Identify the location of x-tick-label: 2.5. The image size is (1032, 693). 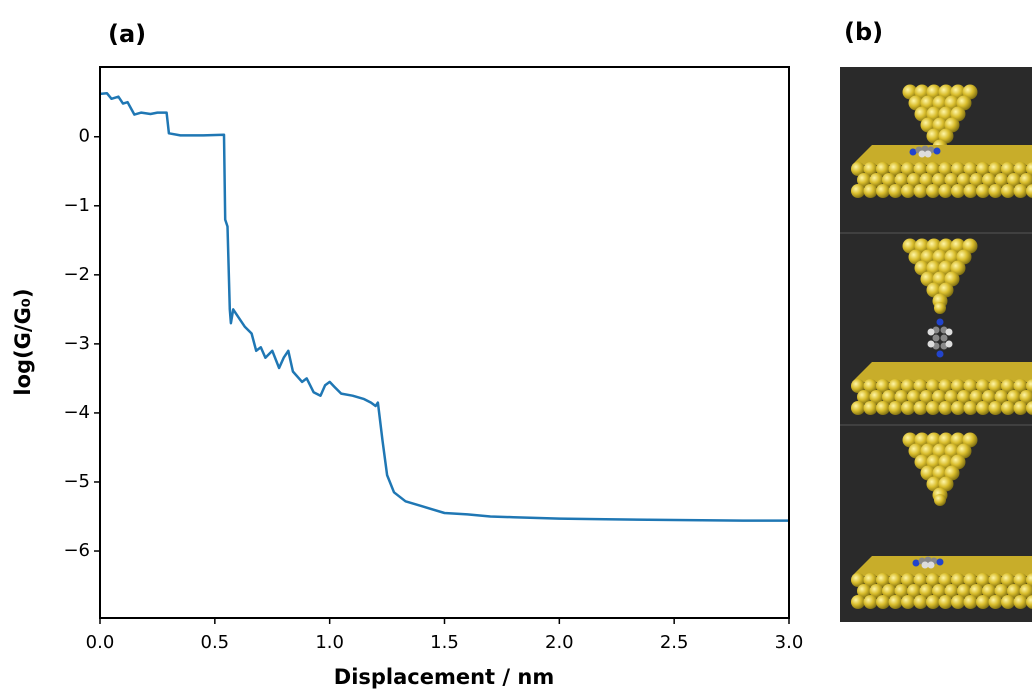
(674, 642).